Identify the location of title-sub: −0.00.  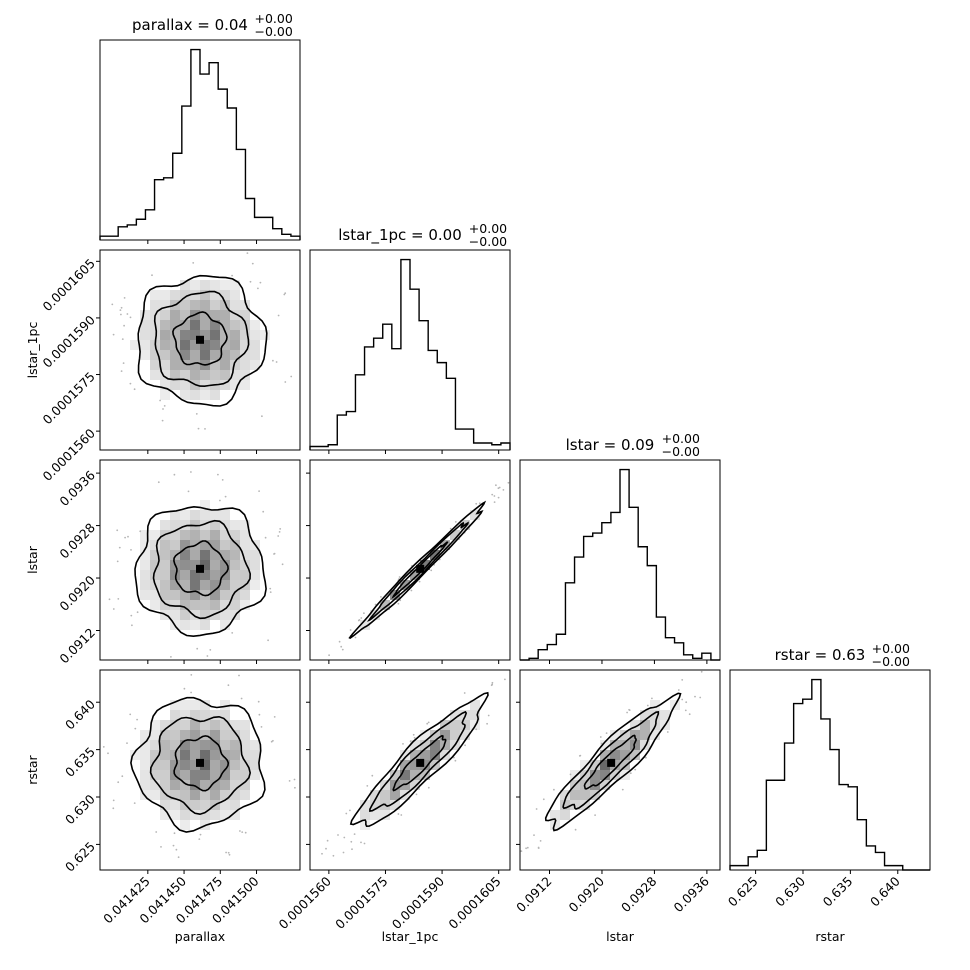
(488, 241).